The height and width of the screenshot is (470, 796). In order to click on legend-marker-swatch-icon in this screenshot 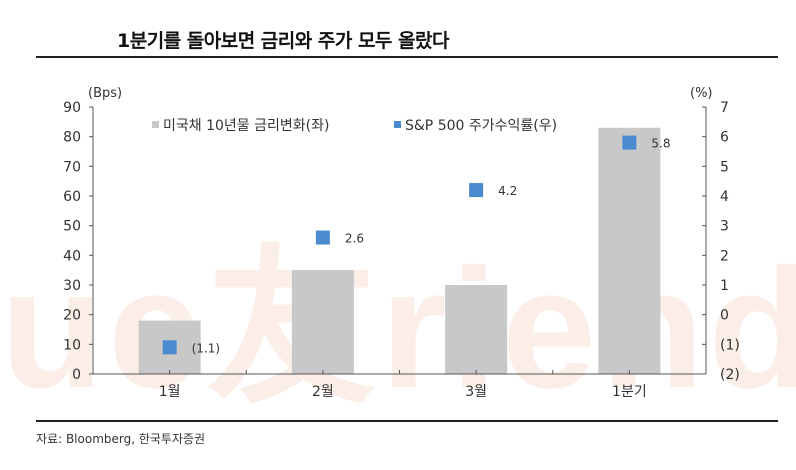, I will do `click(397, 124)`.